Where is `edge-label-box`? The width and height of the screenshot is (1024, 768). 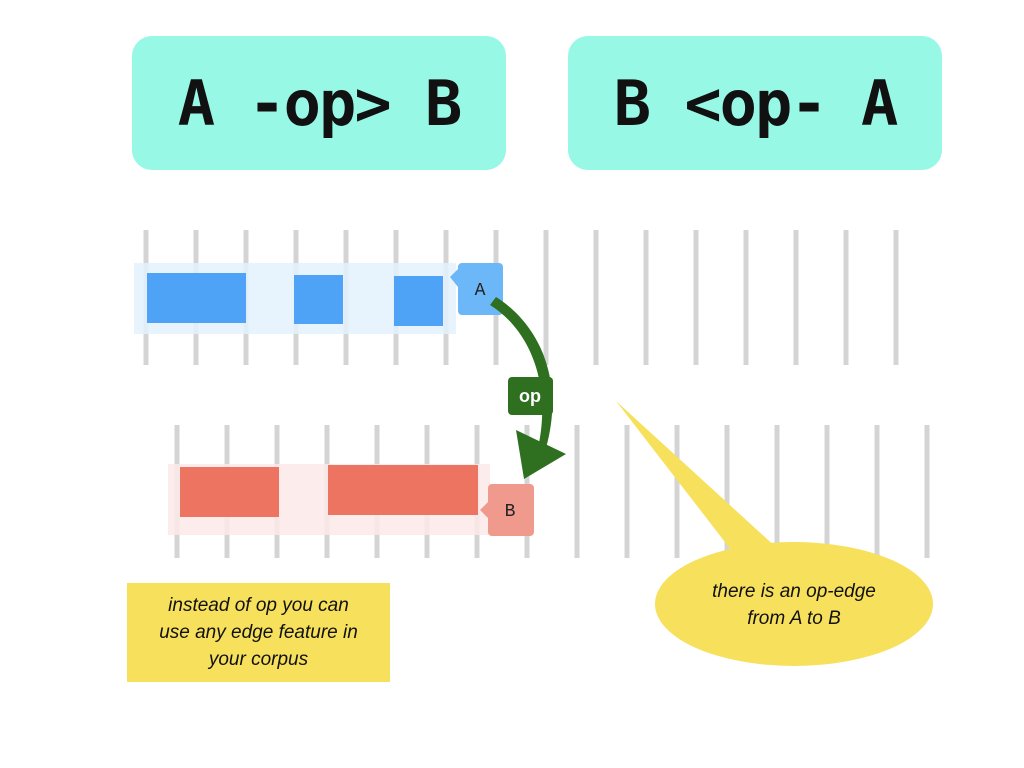
edge-label-box is located at coordinates (530, 396).